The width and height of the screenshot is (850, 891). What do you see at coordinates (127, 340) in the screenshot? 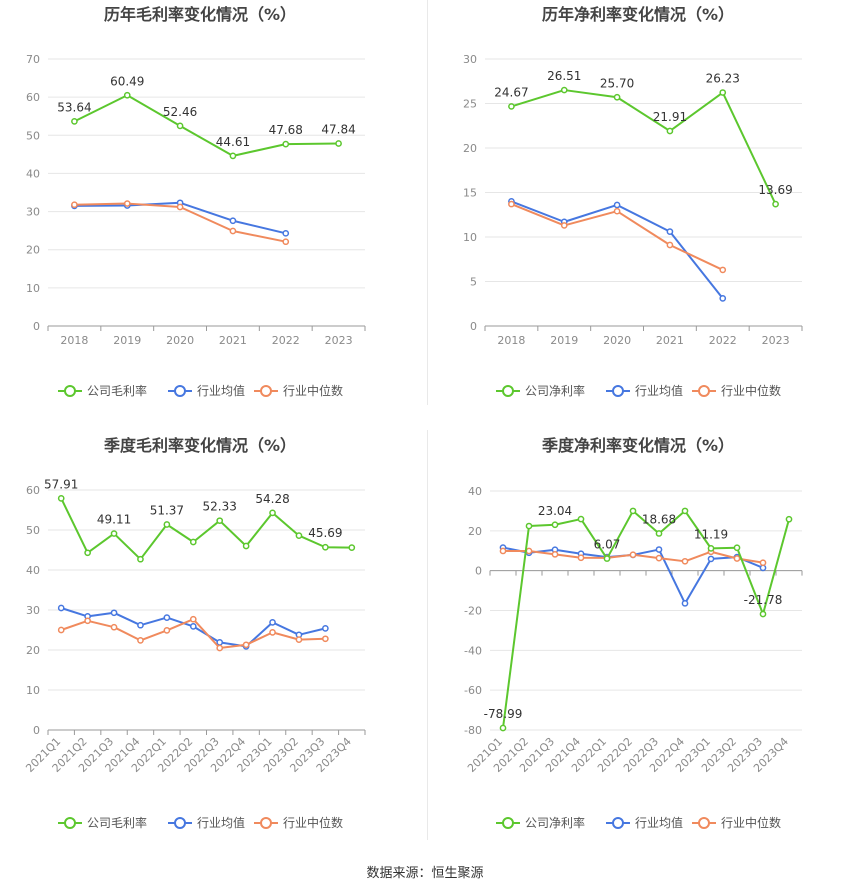
I see `chart1-x-tick-label: 2019` at bounding box center [127, 340].